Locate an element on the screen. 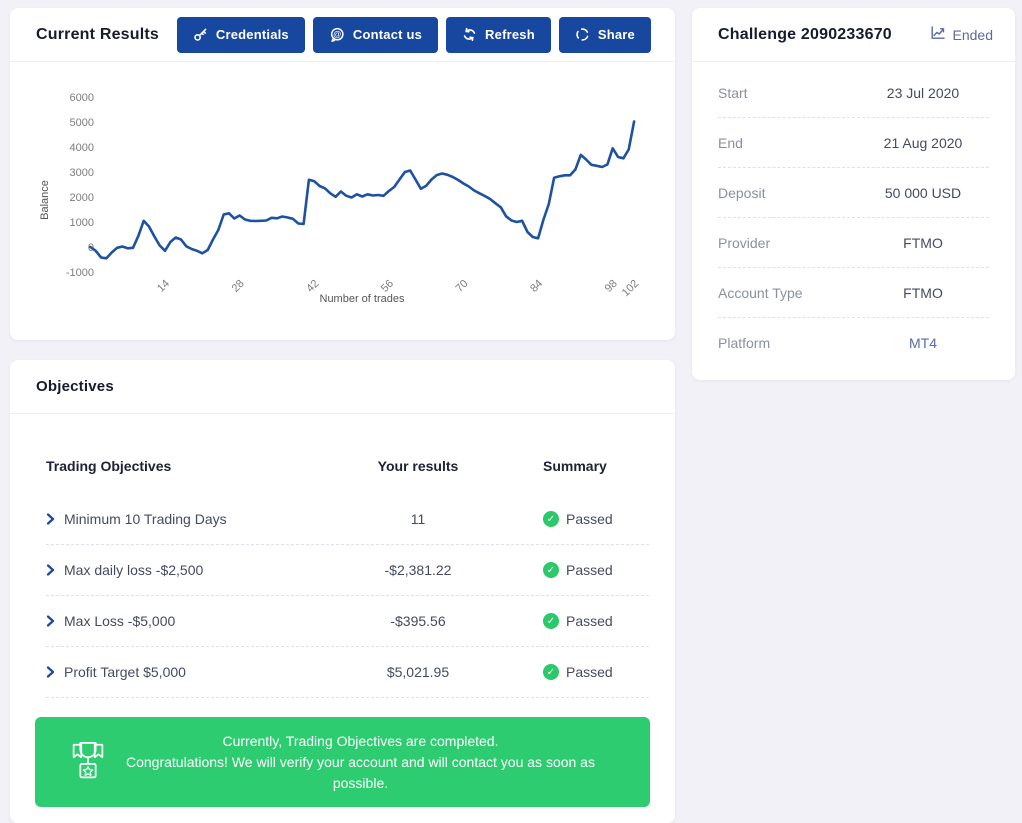  share-button: Share is located at coordinates (604, 34).